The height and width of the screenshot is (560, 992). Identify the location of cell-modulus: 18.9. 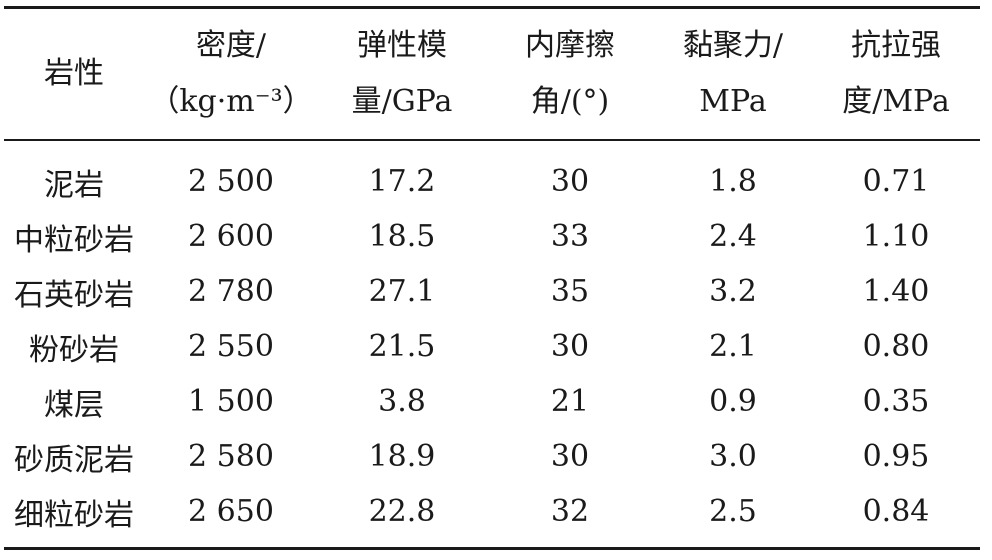
(402, 456).